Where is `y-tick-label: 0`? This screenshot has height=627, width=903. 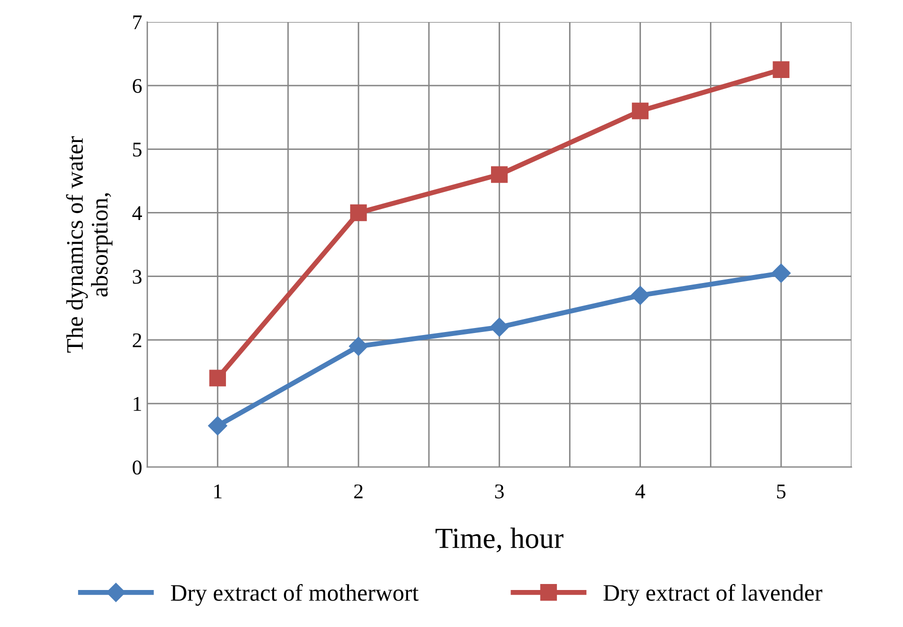
y-tick-label: 0 is located at coordinates (137, 467).